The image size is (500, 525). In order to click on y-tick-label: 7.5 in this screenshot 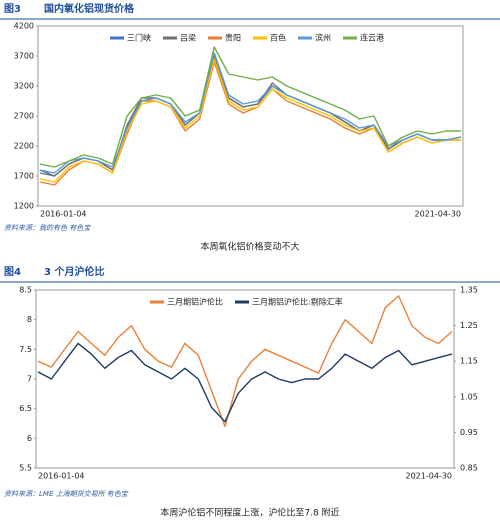, I will do `click(25, 349)`.